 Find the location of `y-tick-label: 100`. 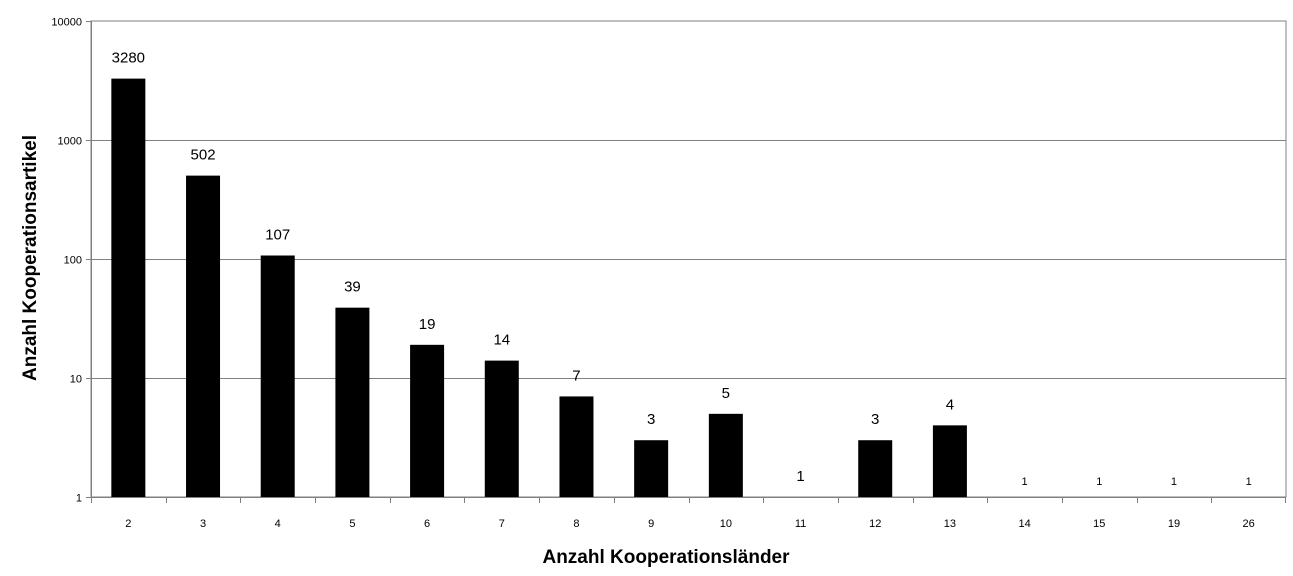

y-tick-label: 100 is located at coordinates (73, 261).